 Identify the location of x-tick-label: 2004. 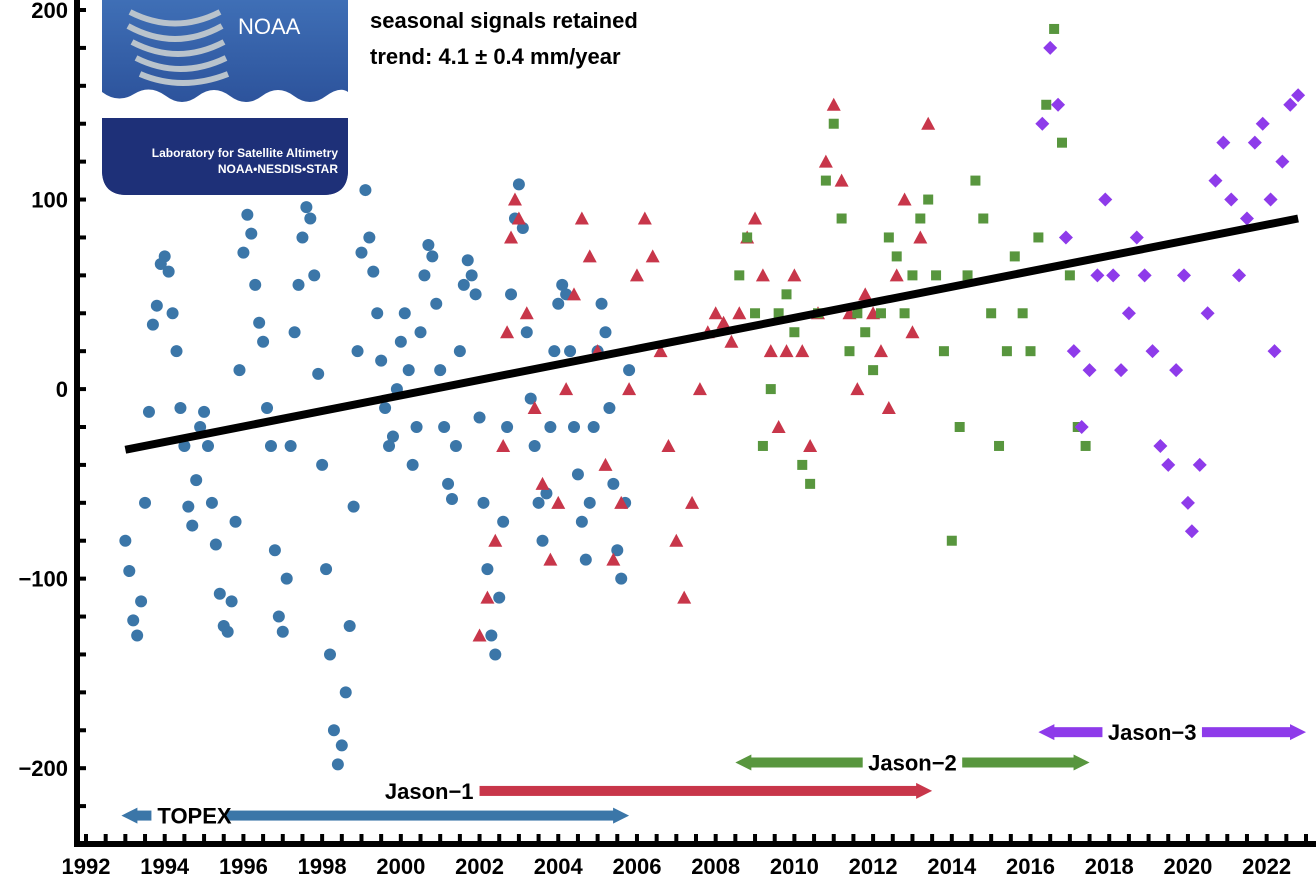
(559, 866).